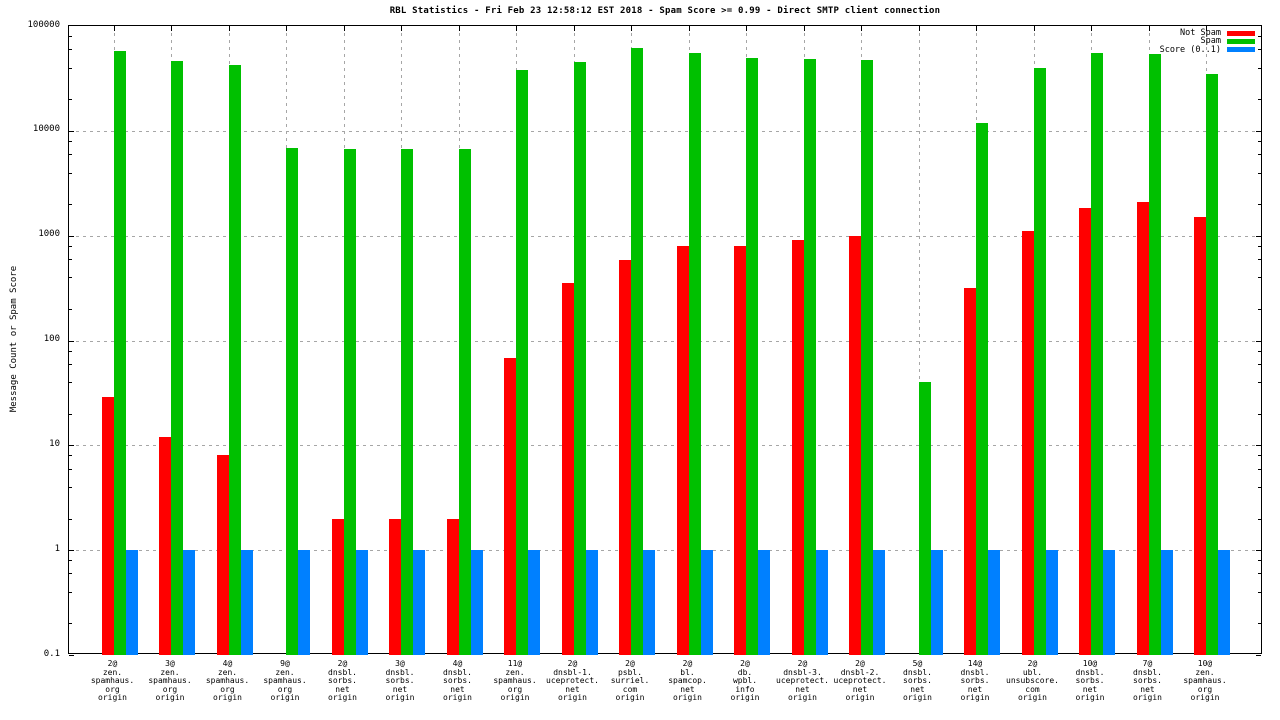 The image size is (1280, 720). I want to click on x-gridline, so click(919, 339).